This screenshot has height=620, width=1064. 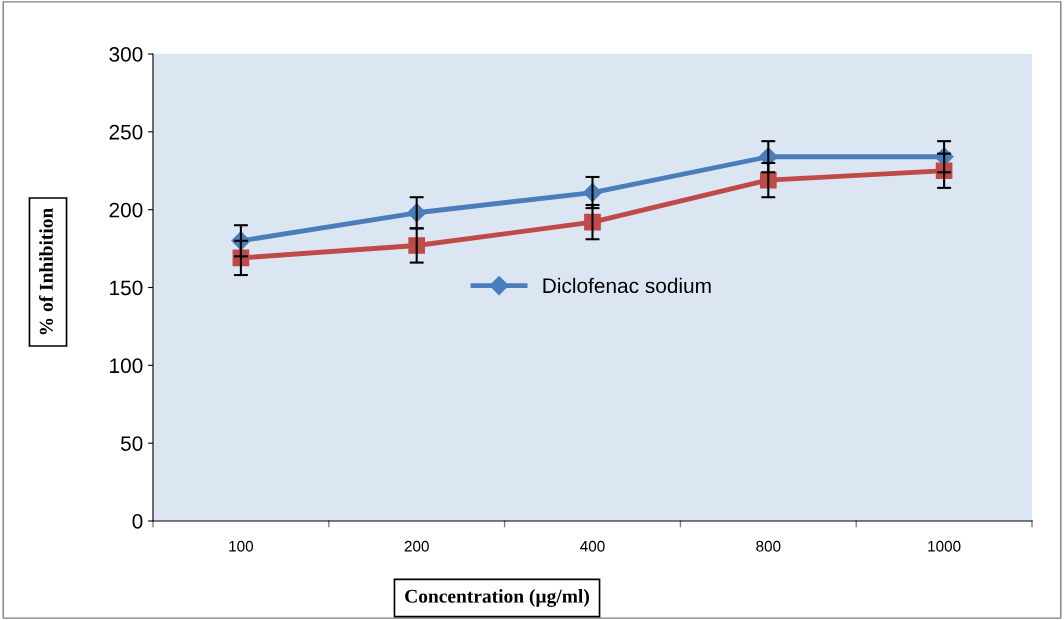 What do you see at coordinates (126, 54) in the screenshot?
I see `y-tick-label: 300` at bounding box center [126, 54].